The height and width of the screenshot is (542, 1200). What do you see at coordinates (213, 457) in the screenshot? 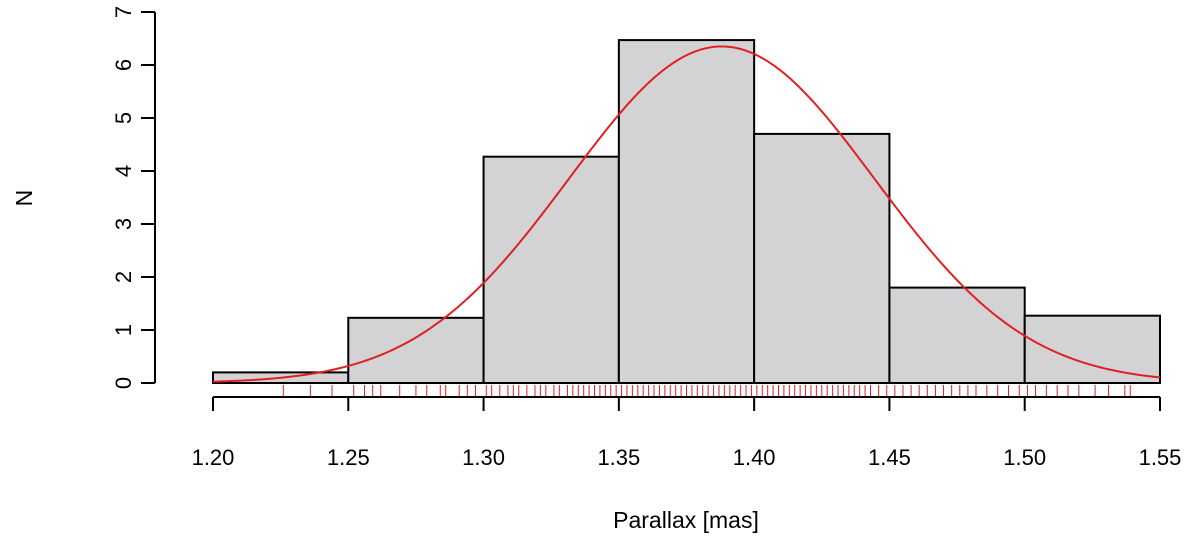
I see `x-tick-label: 1.20` at bounding box center [213, 457].